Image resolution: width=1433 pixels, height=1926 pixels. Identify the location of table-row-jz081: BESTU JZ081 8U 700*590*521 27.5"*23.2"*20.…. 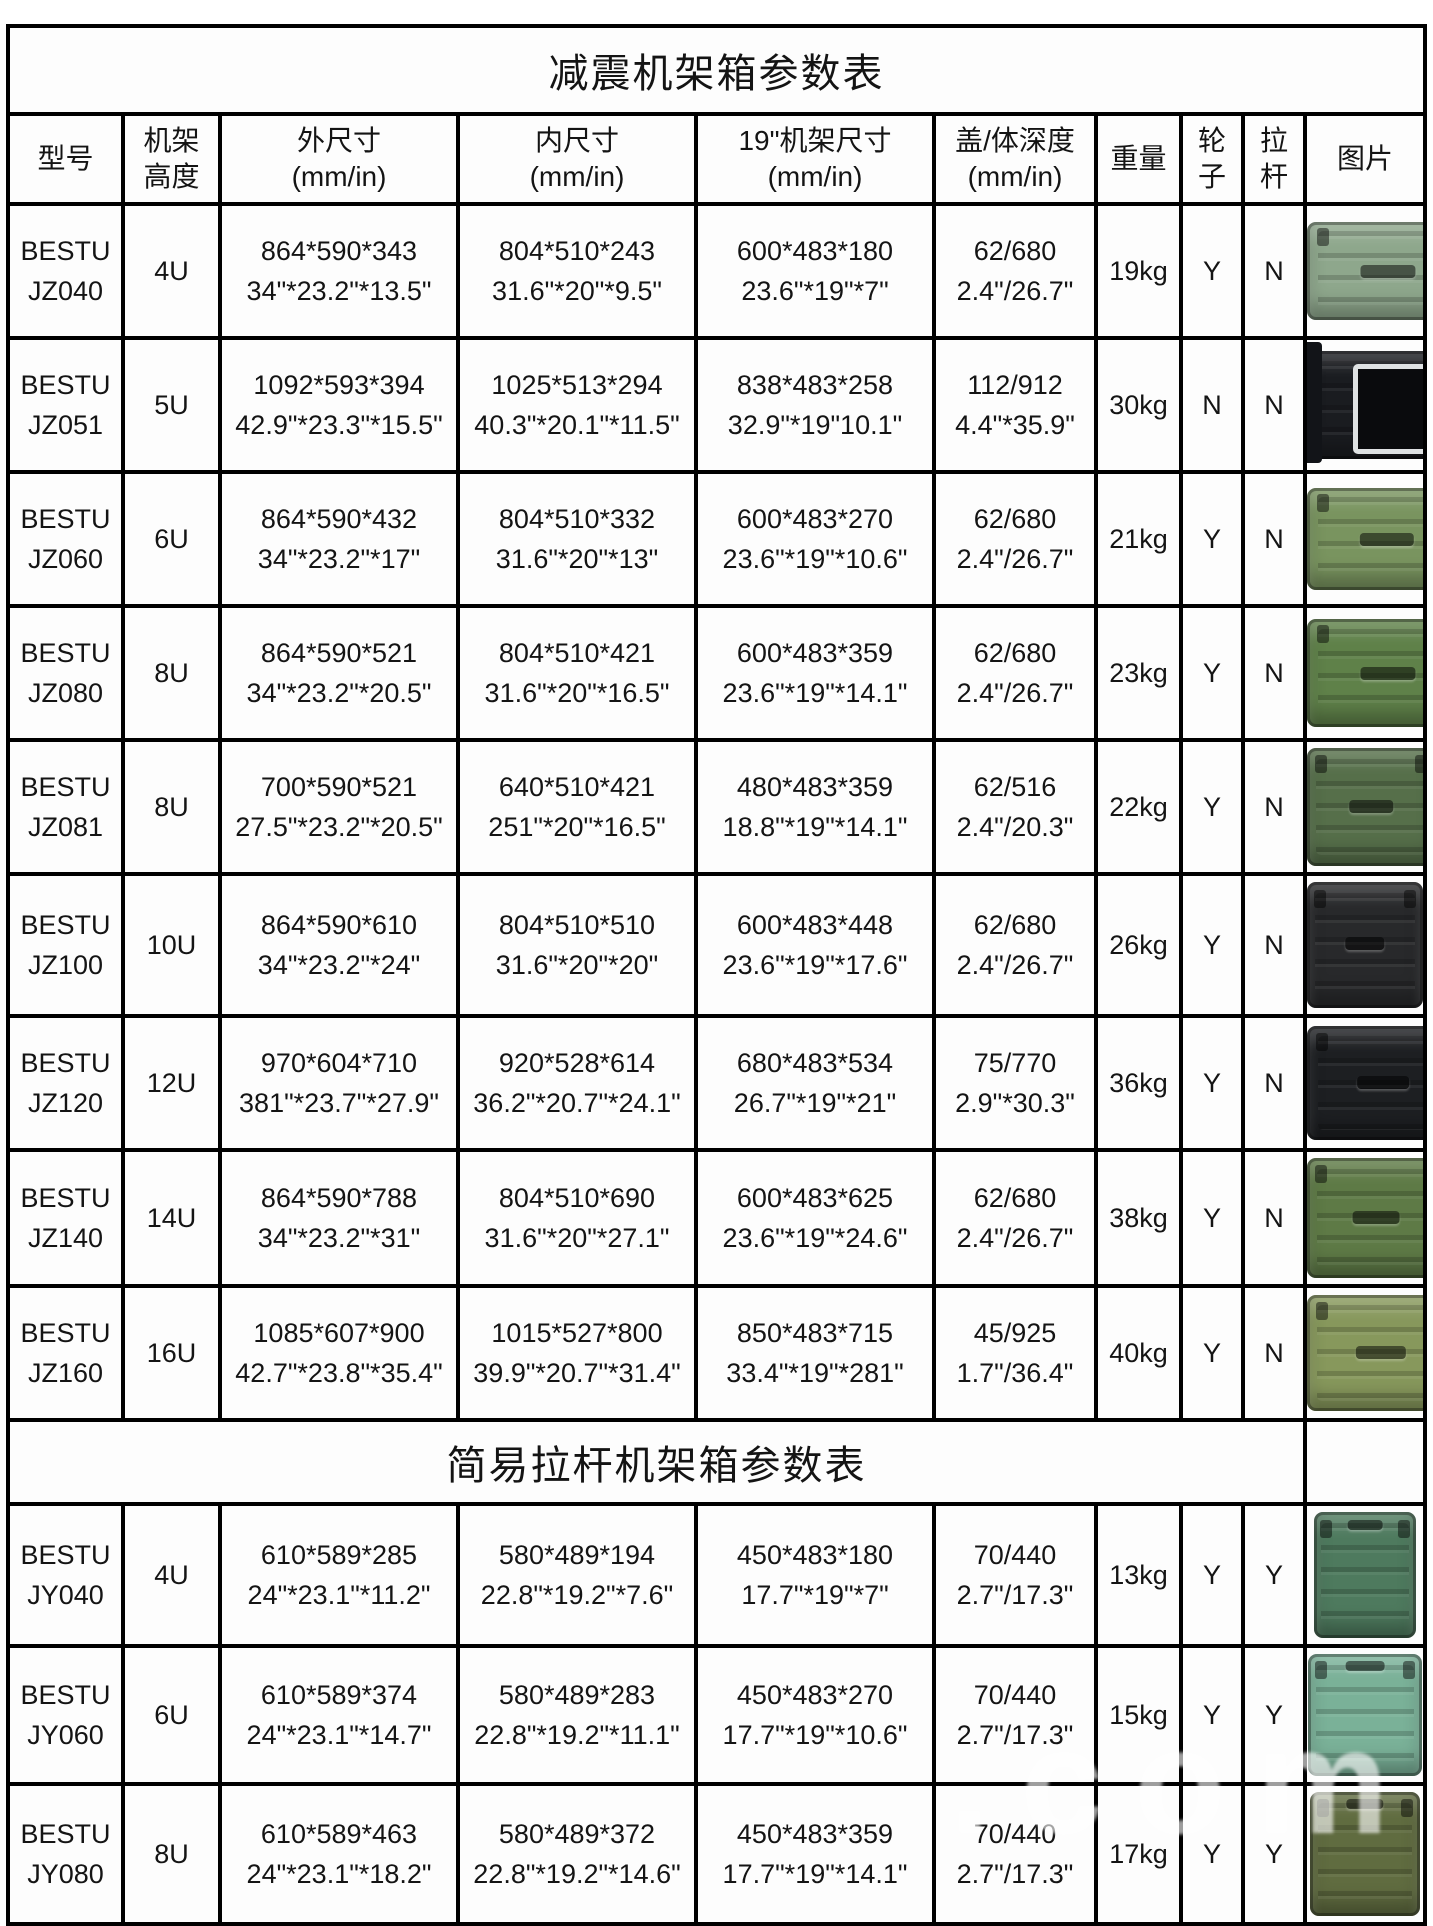
(716, 807).